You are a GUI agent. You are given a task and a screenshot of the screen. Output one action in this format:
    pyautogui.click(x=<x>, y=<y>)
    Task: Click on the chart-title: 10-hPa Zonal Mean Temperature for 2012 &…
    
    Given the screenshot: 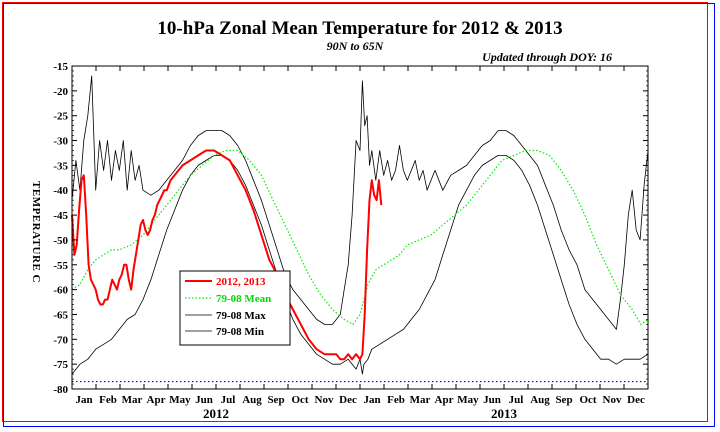 What is the action you would take?
    pyautogui.click(x=359, y=28)
    